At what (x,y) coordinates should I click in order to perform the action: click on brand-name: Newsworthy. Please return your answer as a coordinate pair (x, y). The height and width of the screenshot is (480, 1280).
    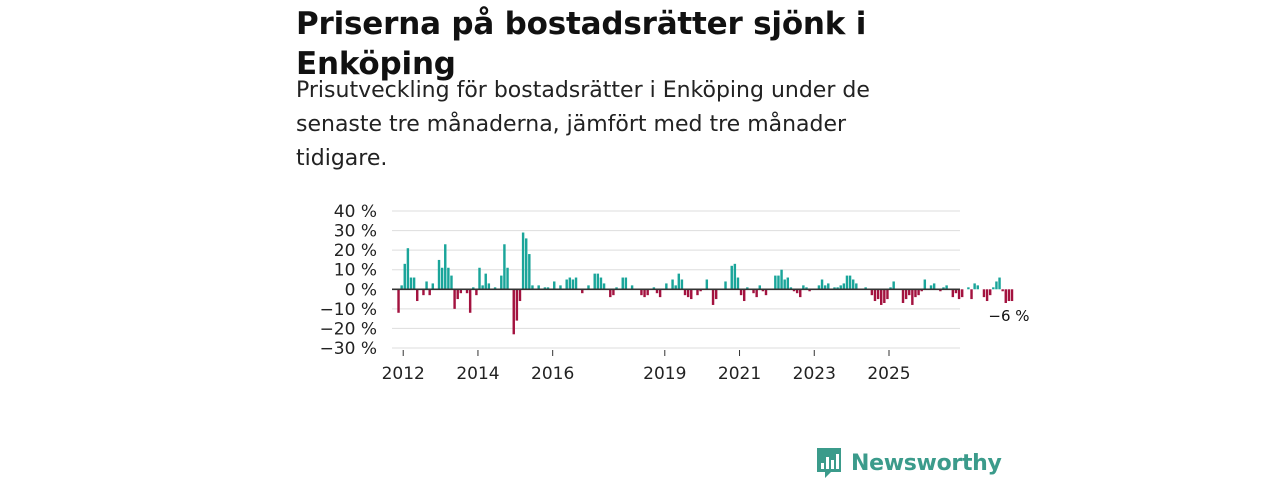
    Looking at the image, I should click on (926, 463).